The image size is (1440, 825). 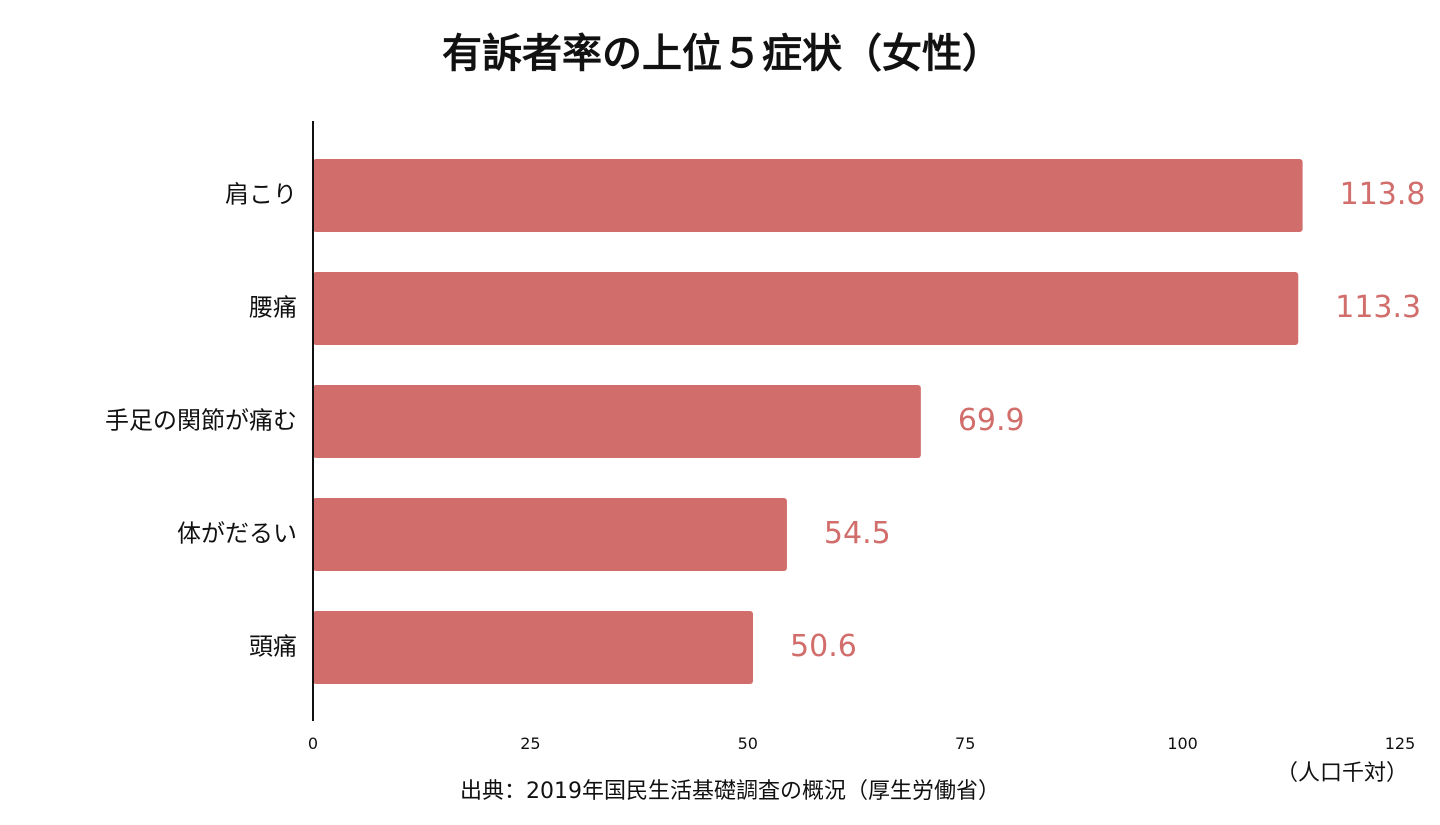 What do you see at coordinates (313, 743) in the screenshot?
I see `x-tick-label-0: 0` at bounding box center [313, 743].